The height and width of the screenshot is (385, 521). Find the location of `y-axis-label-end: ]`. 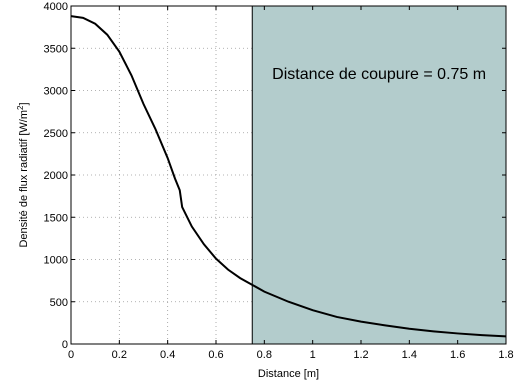

y-axis-label-end: ] is located at coordinates (24, 103).